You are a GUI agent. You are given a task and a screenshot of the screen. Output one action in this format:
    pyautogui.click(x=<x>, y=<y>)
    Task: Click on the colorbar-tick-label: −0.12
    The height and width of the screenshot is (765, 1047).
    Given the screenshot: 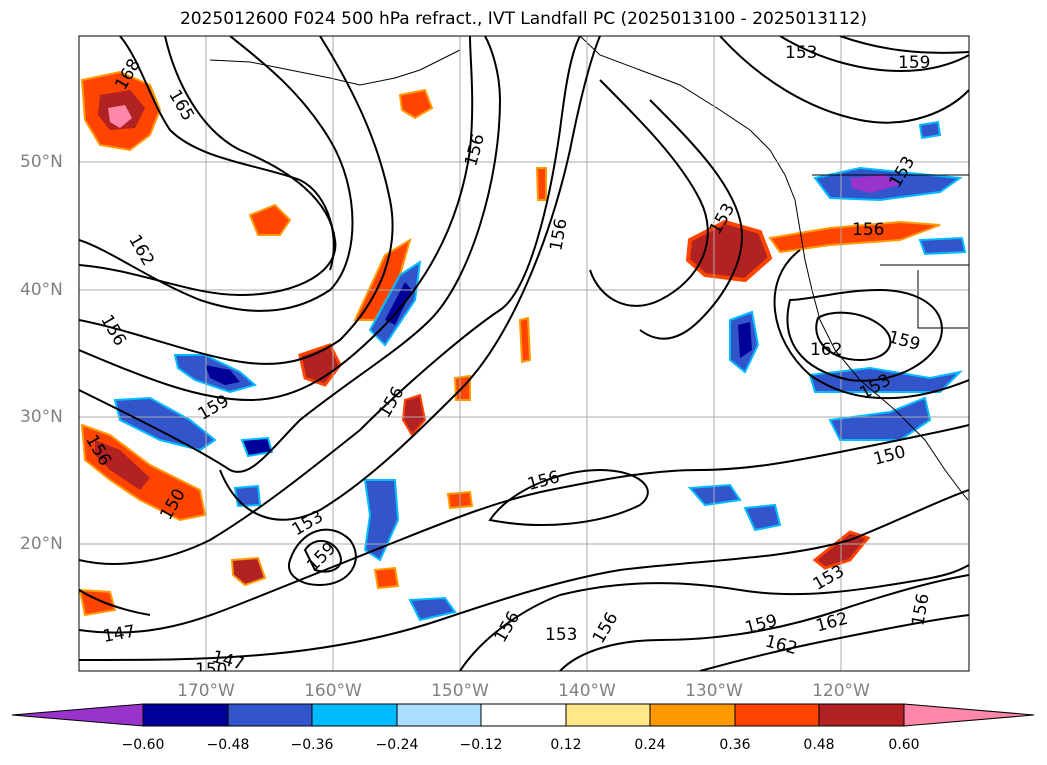 What is the action you would take?
    pyautogui.click(x=481, y=745)
    